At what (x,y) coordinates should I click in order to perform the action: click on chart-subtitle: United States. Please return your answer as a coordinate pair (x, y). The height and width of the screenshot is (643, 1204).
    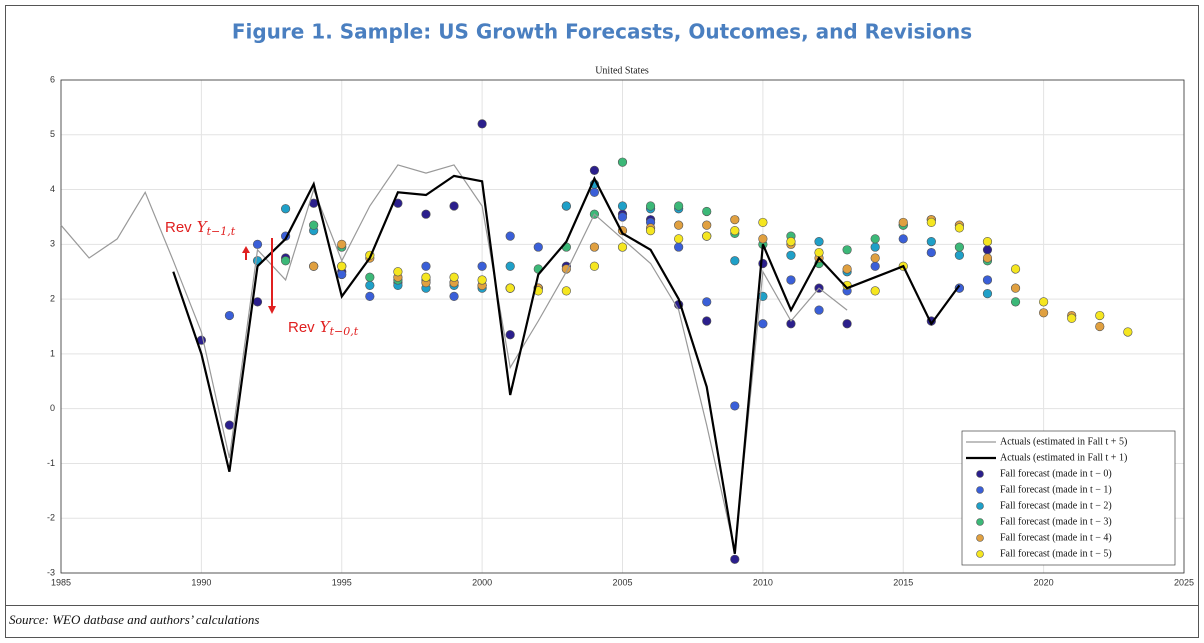
    Looking at the image, I should click on (622, 70).